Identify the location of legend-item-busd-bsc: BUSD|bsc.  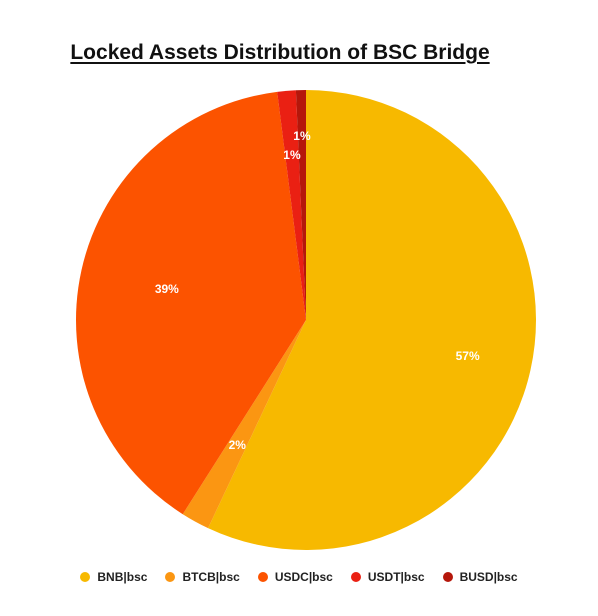
(480, 577).